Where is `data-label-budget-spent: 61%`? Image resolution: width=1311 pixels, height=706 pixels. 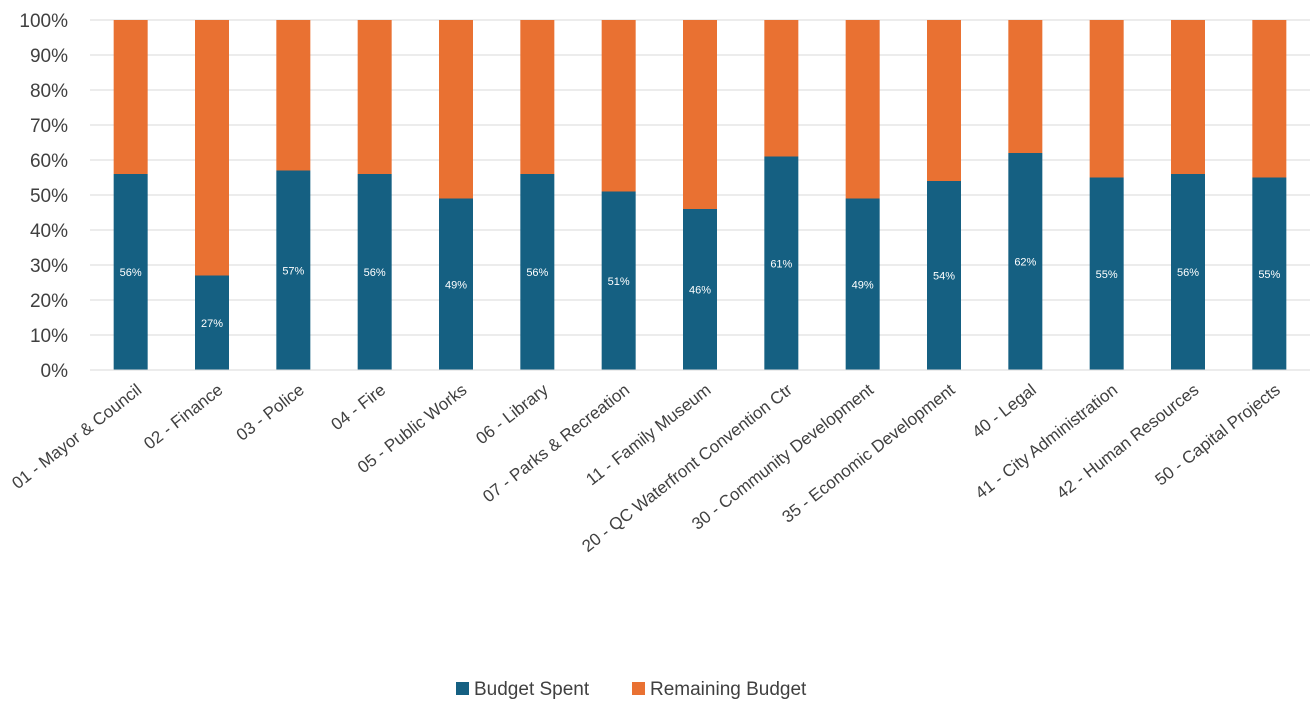
data-label-budget-spent: 61% is located at coordinates (781, 264).